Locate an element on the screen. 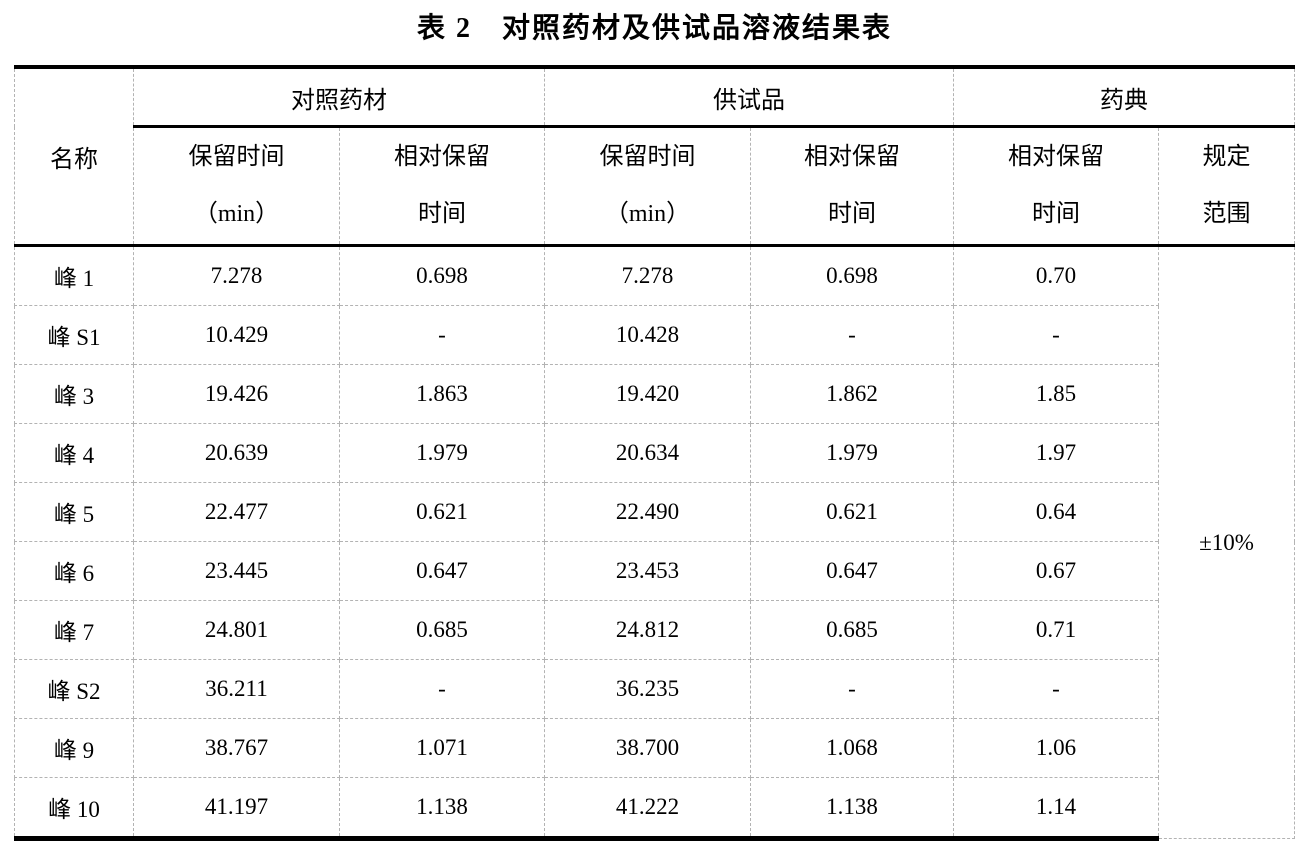 The image size is (1309, 846). cell-ref-rt: 7.278 is located at coordinates (236, 275).